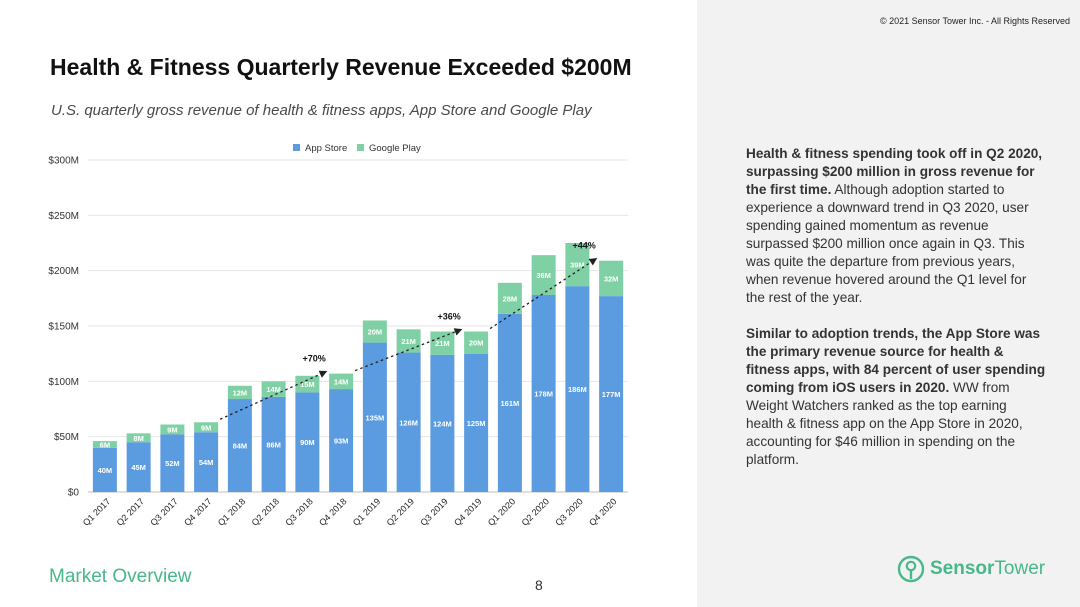 The height and width of the screenshot is (607, 1080). Describe the element at coordinates (510, 298) in the screenshot. I see `data-label-google-play: 28M` at that location.